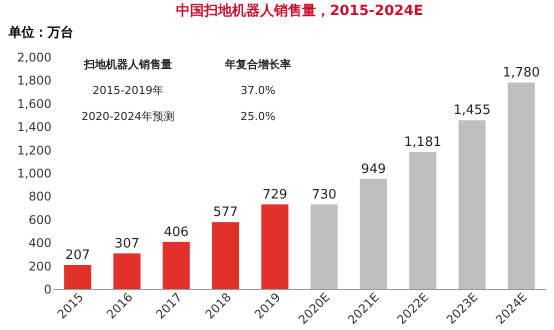  Describe the element at coordinates (521, 73) in the screenshot. I see `data-label: 1,780` at that location.